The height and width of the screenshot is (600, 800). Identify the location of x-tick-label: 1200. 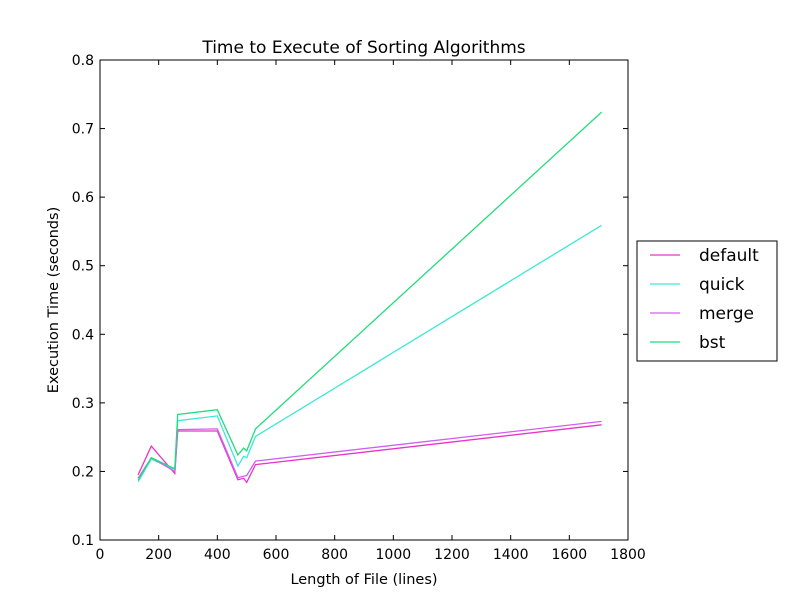
(452, 555).